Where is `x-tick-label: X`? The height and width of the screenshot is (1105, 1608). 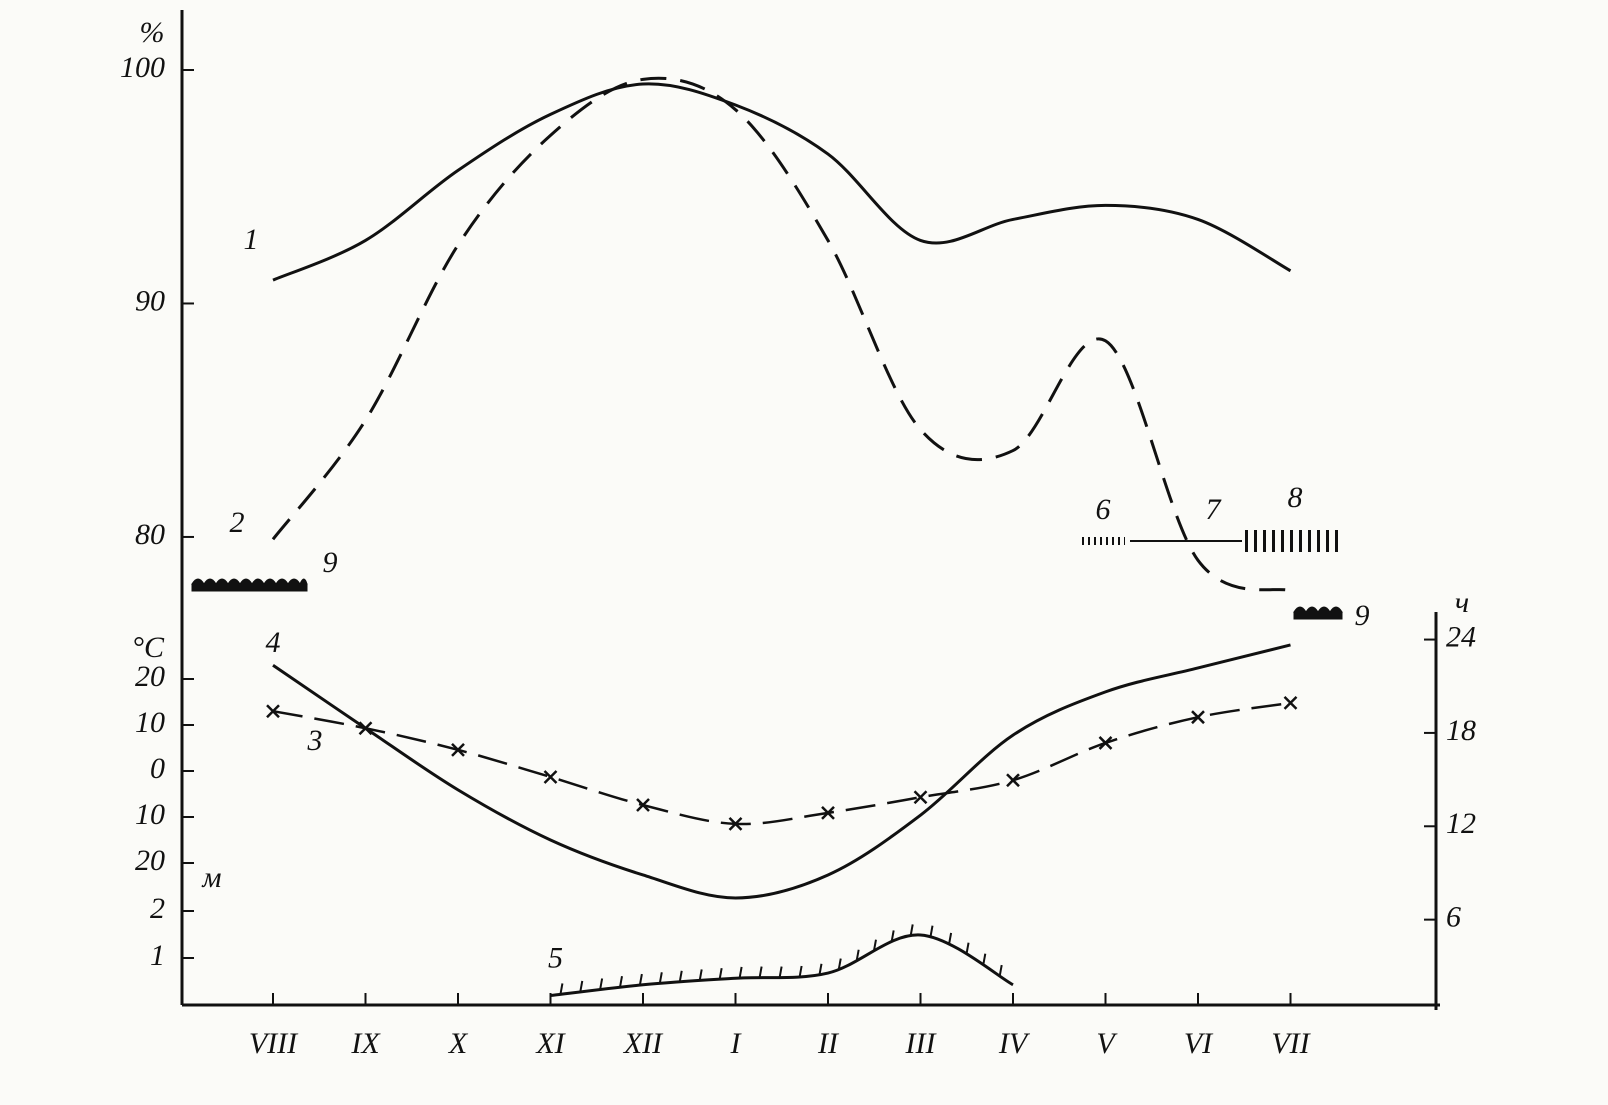 x-tick-label: X is located at coordinates (458, 1043).